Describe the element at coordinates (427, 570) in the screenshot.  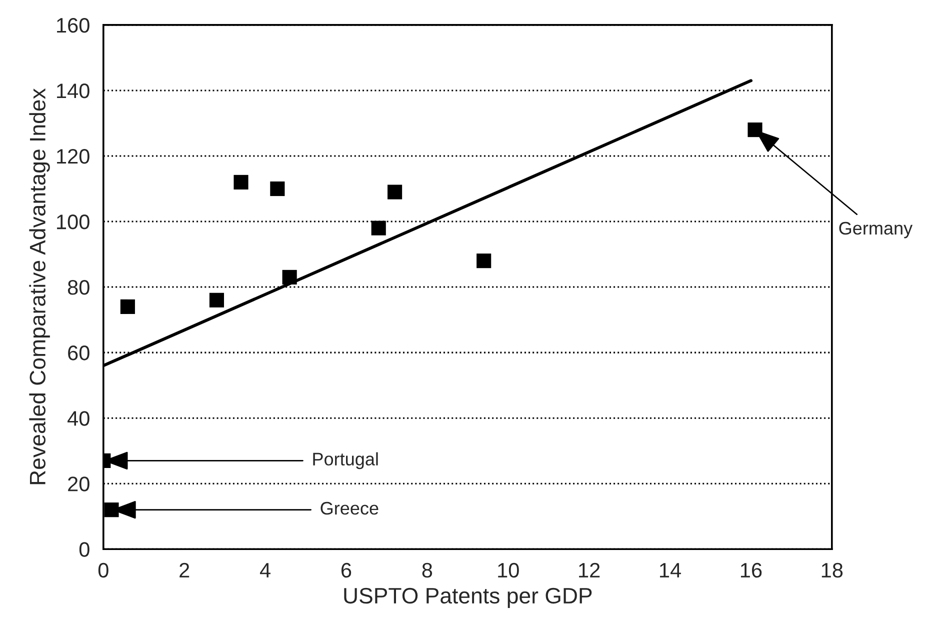
I see `x-tick-label: 8` at that location.